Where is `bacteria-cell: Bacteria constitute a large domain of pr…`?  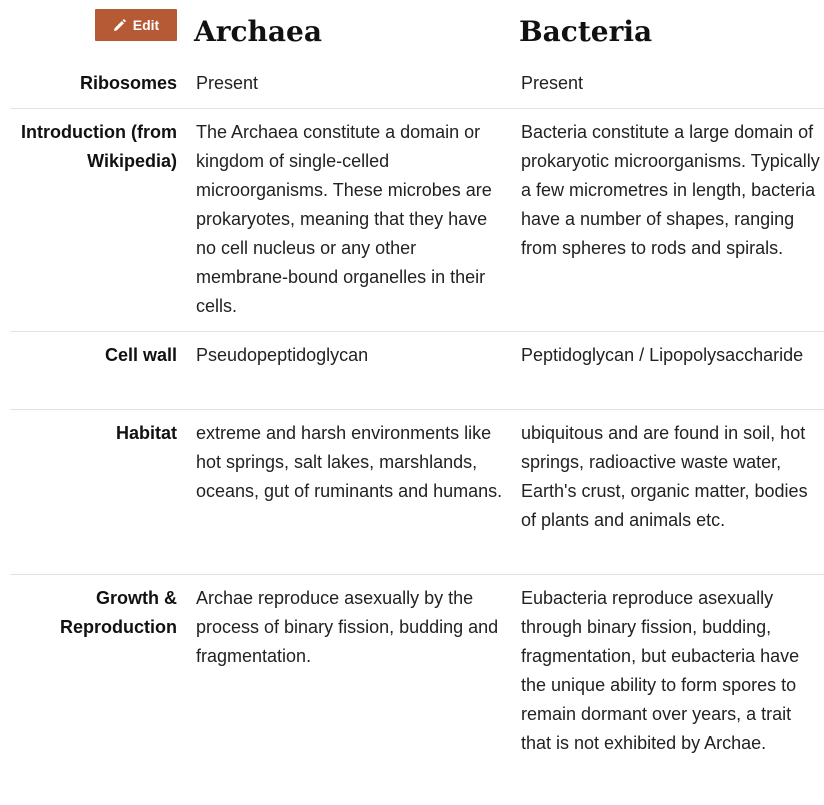 bacteria-cell: Bacteria constitute a large domain of pr… is located at coordinates (670, 190).